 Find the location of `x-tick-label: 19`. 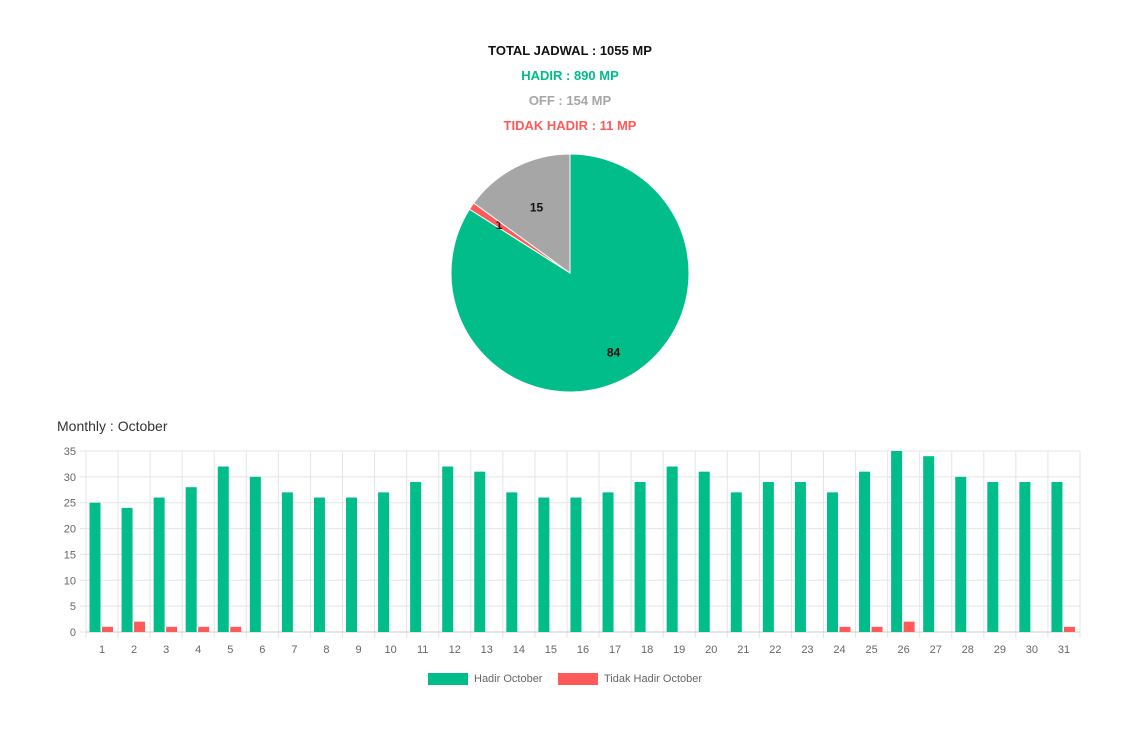

x-tick-label: 19 is located at coordinates (679, 650).